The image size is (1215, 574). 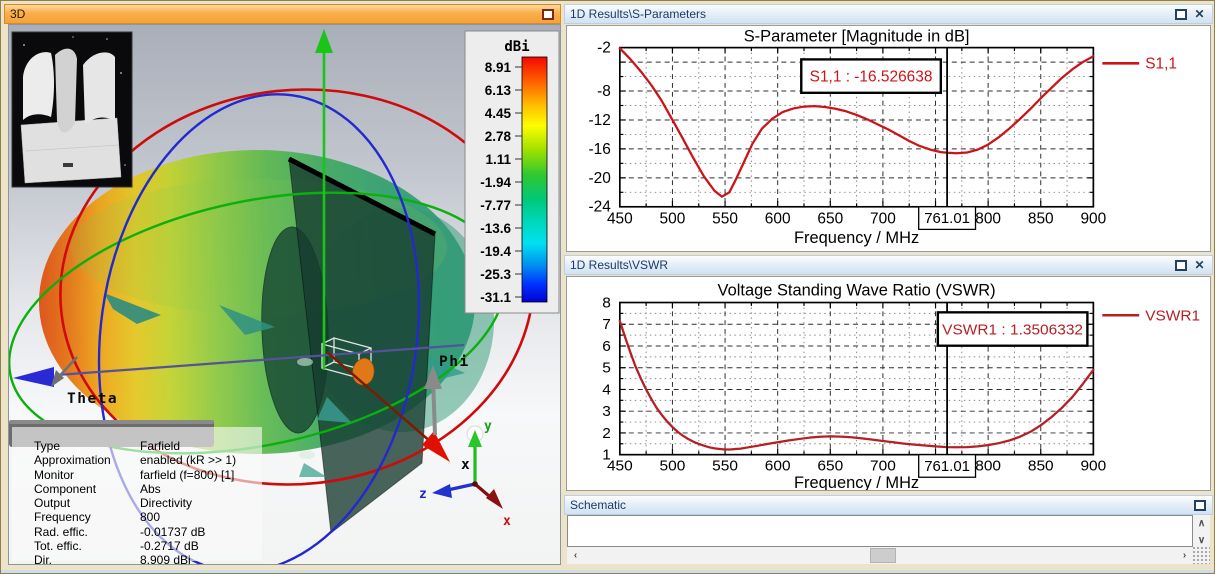 I want to click on scroll-up-icon: ∧, so click(x=1201, y=523).